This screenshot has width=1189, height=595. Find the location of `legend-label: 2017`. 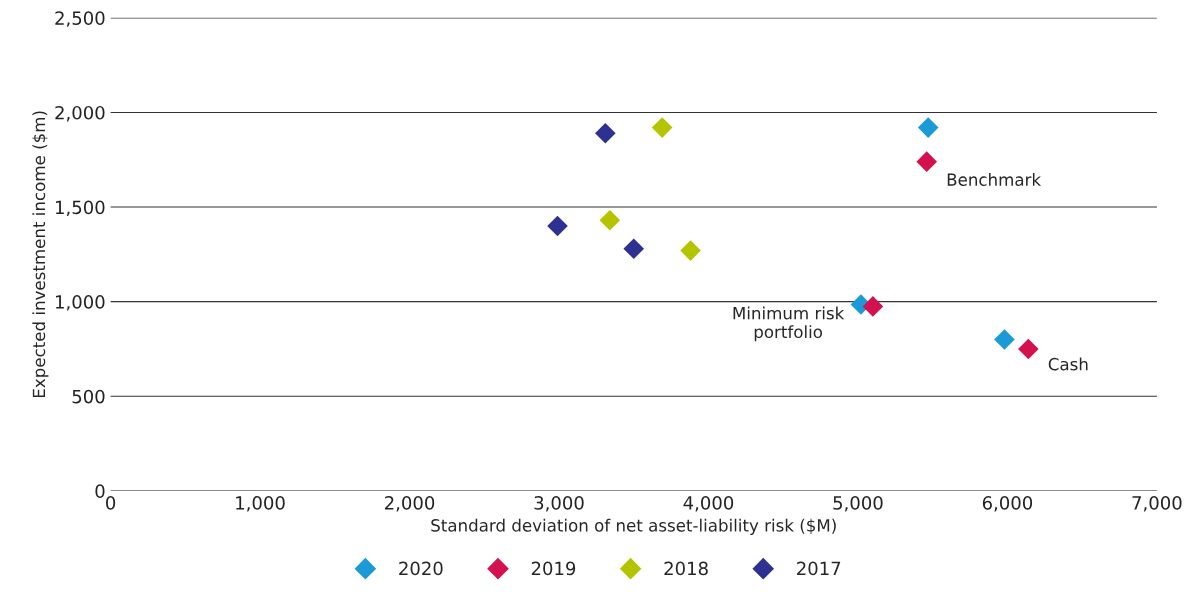

legend-label: 2017 is located at coordinates (819, 568).